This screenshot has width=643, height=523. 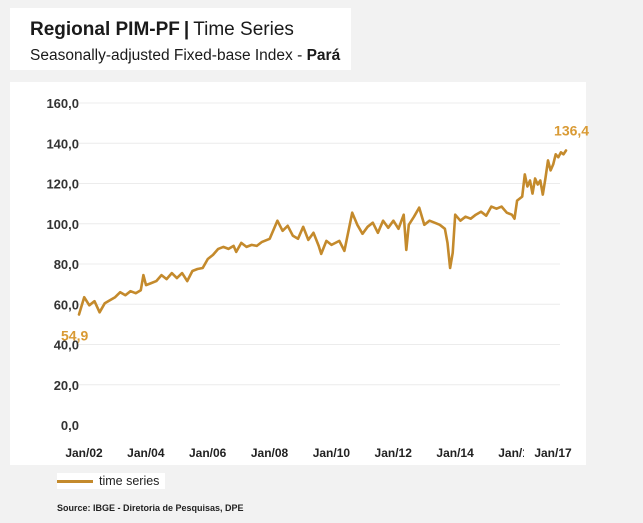 I want to click on first-value-label: 54,9, so click(x=74, y=336).